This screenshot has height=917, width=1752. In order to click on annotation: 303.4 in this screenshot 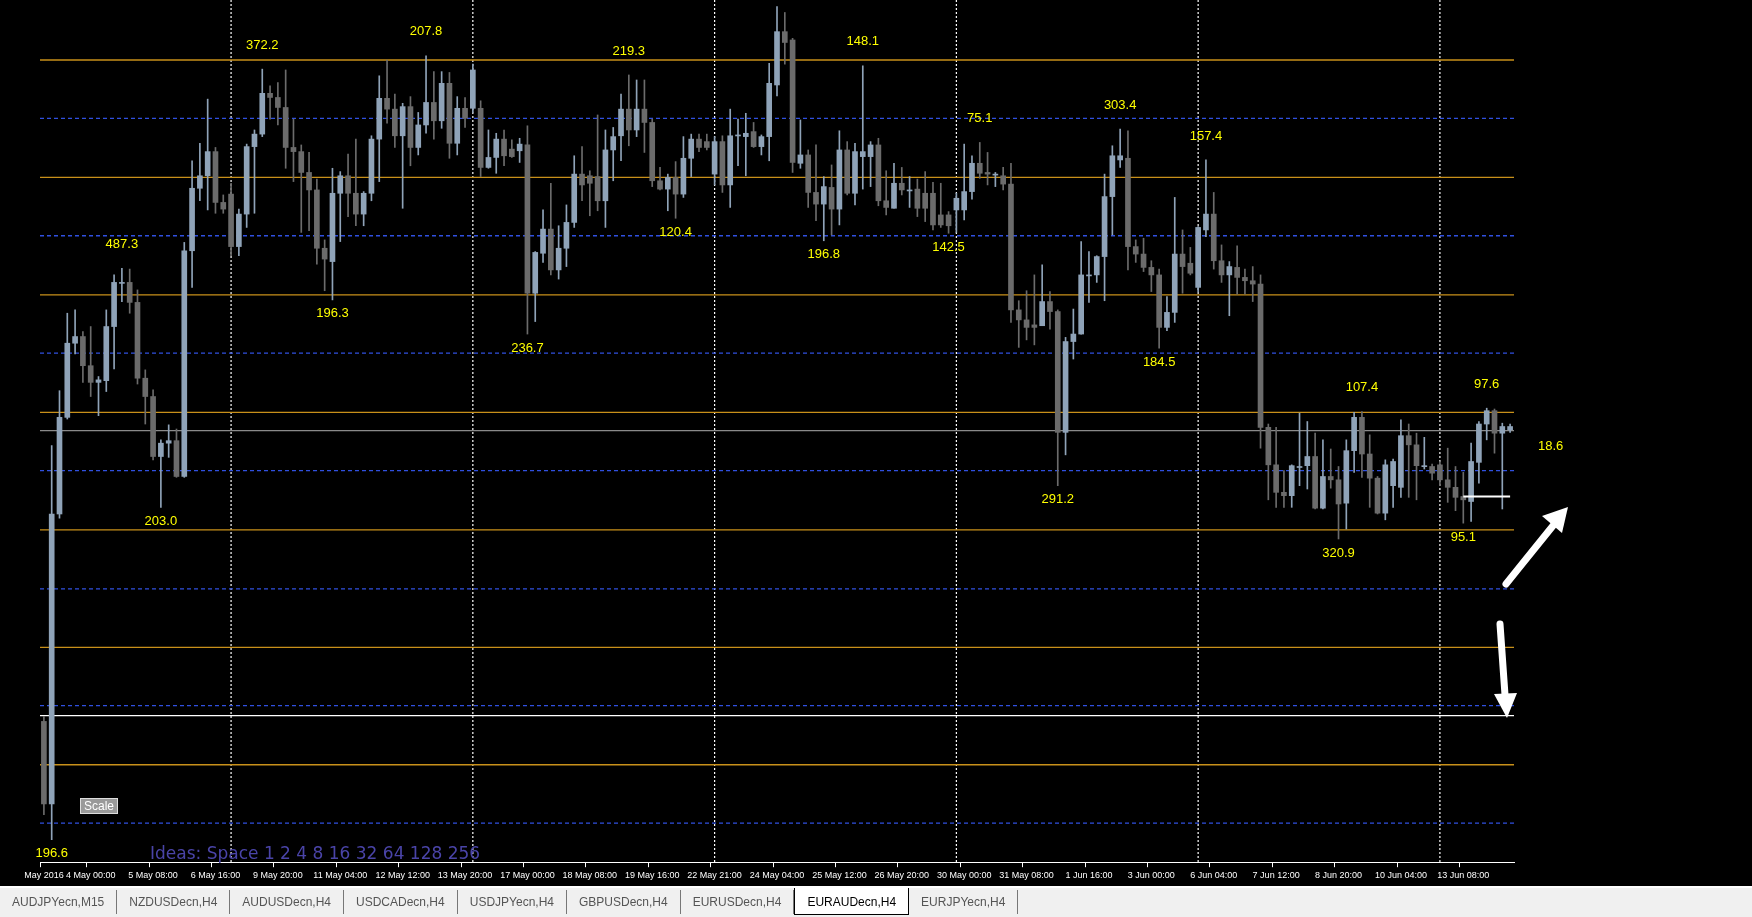, I will do `click(1120, 104)`.